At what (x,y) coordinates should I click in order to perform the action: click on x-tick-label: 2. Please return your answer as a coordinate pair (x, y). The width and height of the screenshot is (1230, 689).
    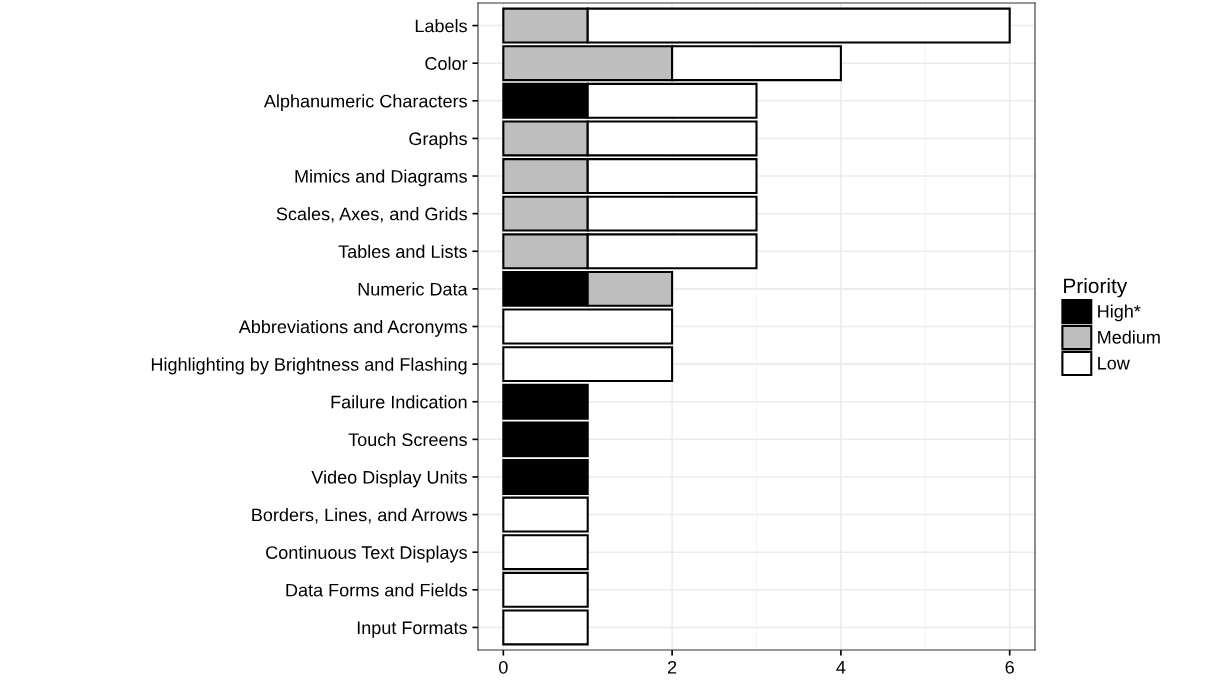
    Looking at the image, I should click on (672, 667).